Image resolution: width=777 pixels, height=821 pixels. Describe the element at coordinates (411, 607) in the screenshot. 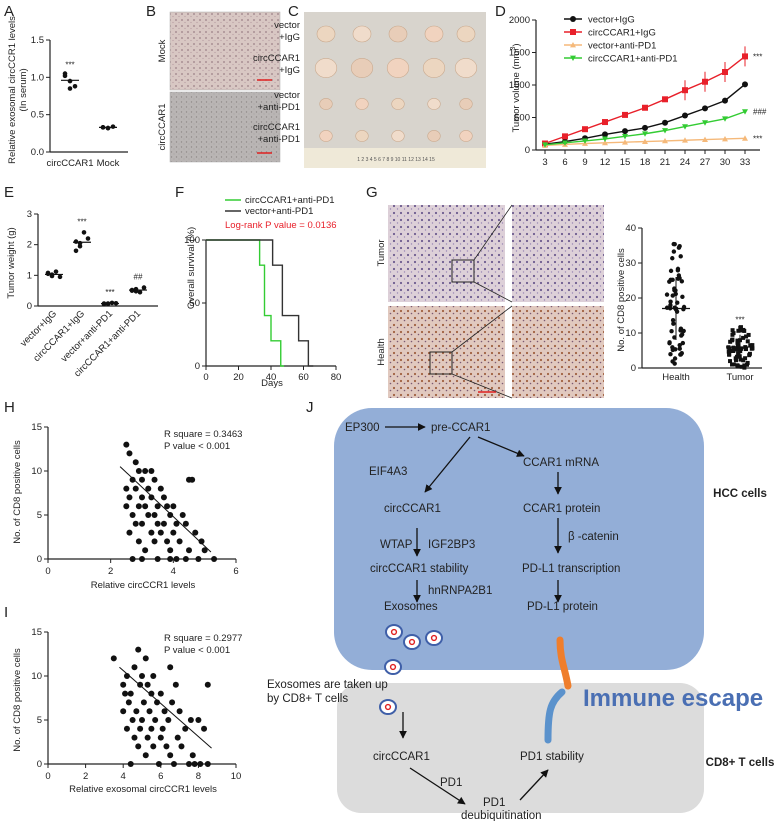

I see `node-exosomes: Exosomes` at that location.